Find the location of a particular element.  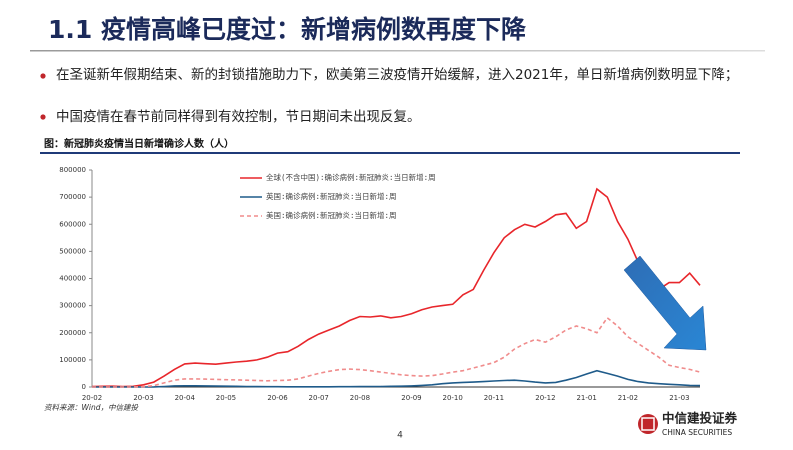

slide-title: 1.1 疫情高峰已度过：新增病例数再度下降 is located at coordinates (287, 29).